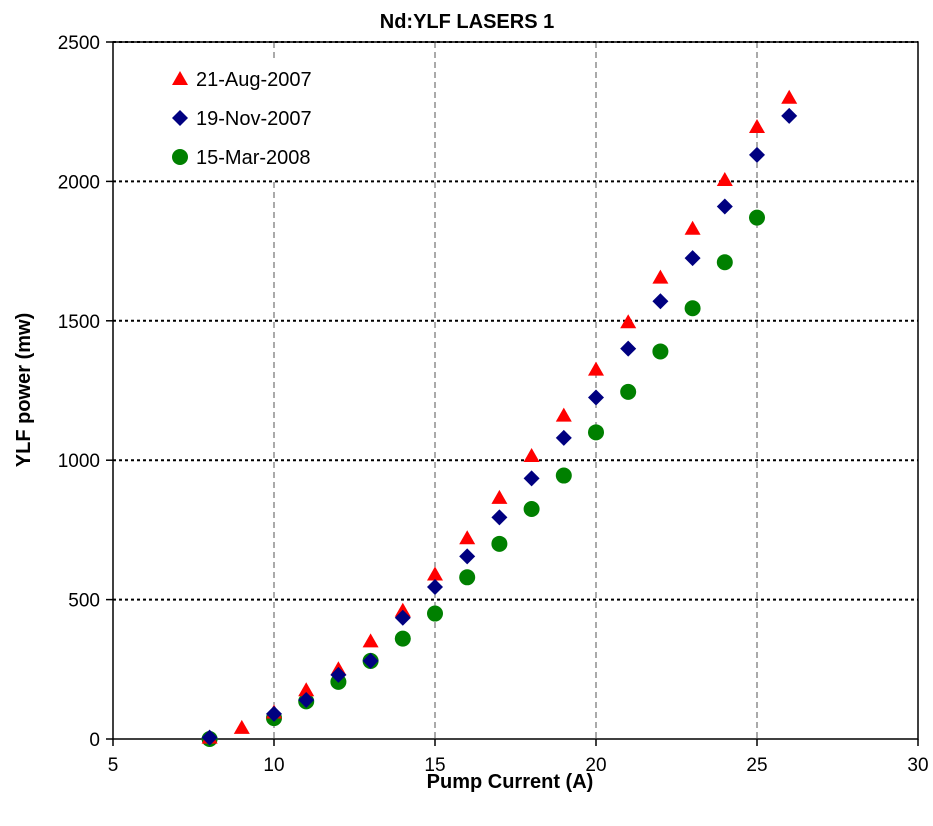 This screenshot has width=933, height=826. I want to click on x-tick-label: 5, so click(113, 765).